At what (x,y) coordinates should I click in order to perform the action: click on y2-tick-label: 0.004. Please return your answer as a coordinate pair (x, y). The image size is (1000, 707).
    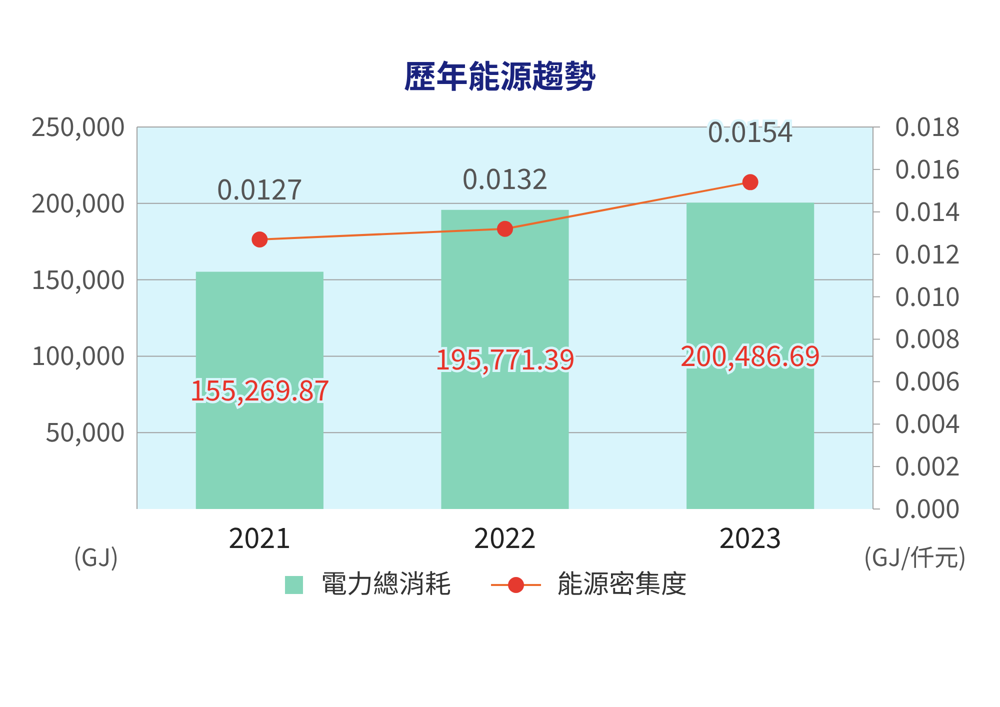
    Looking at the image, I should click on (927, 423).